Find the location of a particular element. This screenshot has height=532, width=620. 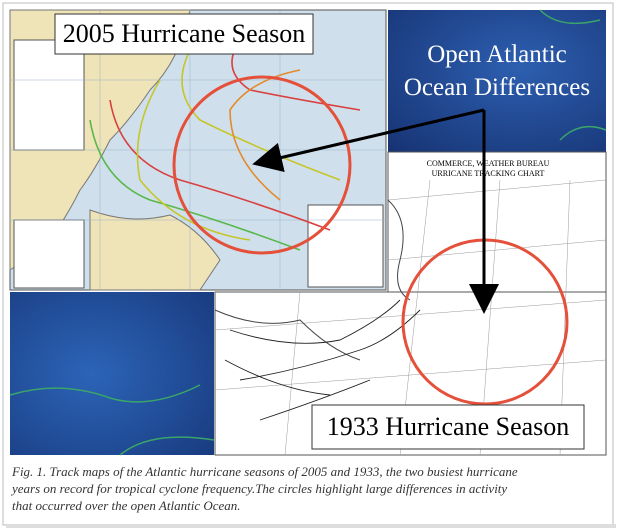

arrow is located at coordinates (368, 140).